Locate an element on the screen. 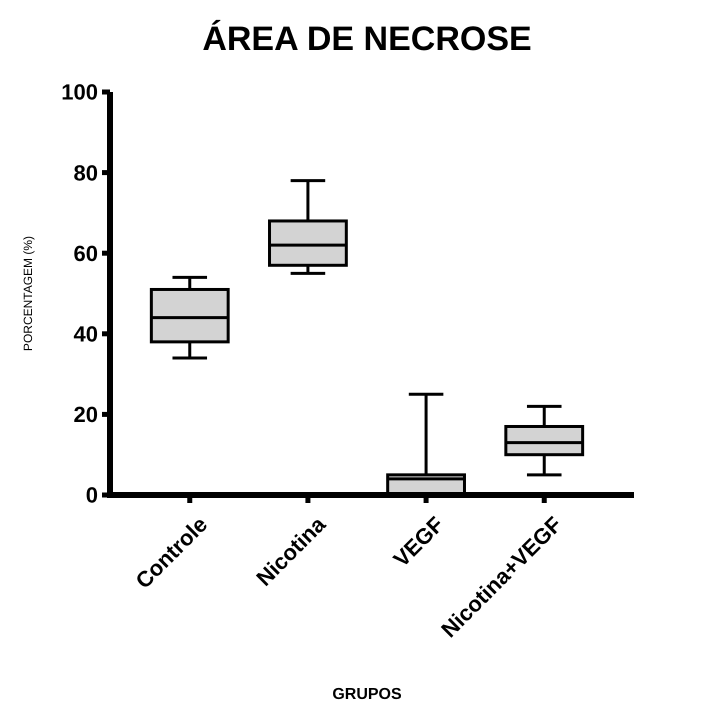 The height and width of the screenshot is (711, 714). y-tick-label: 40 is located at coordinates (86, 334).